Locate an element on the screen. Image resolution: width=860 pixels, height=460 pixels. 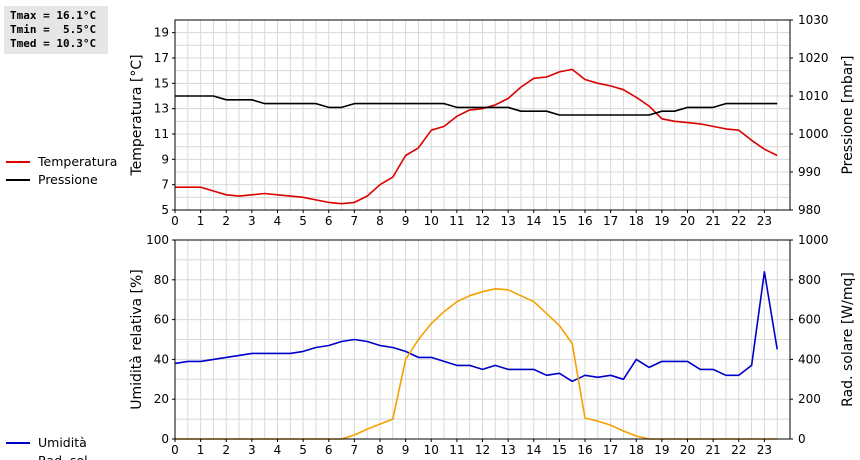
y-tick-label: 0 is located at coordinates (165, 439).